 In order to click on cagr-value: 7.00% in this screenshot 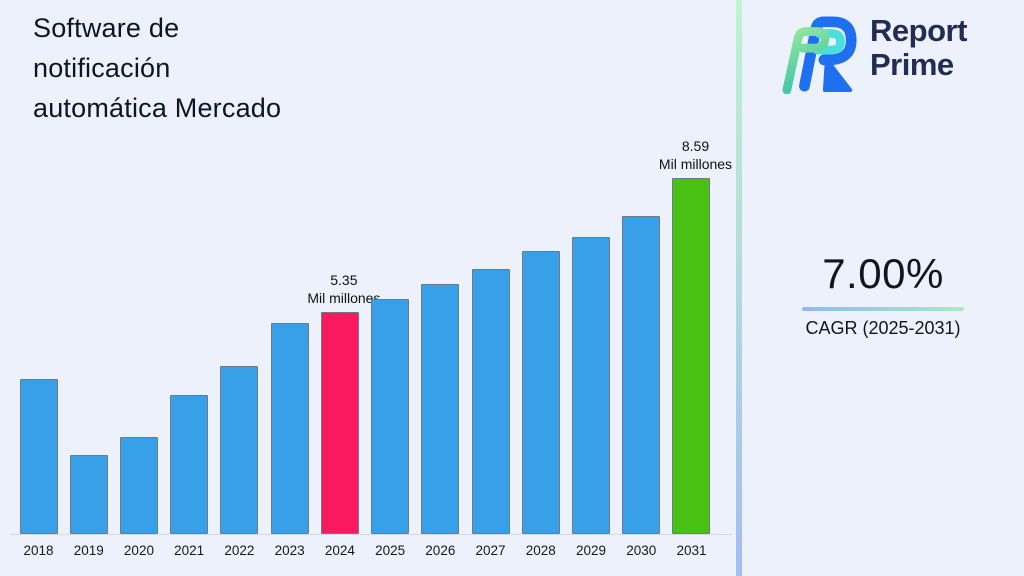, I will do `click(883, 273)`.